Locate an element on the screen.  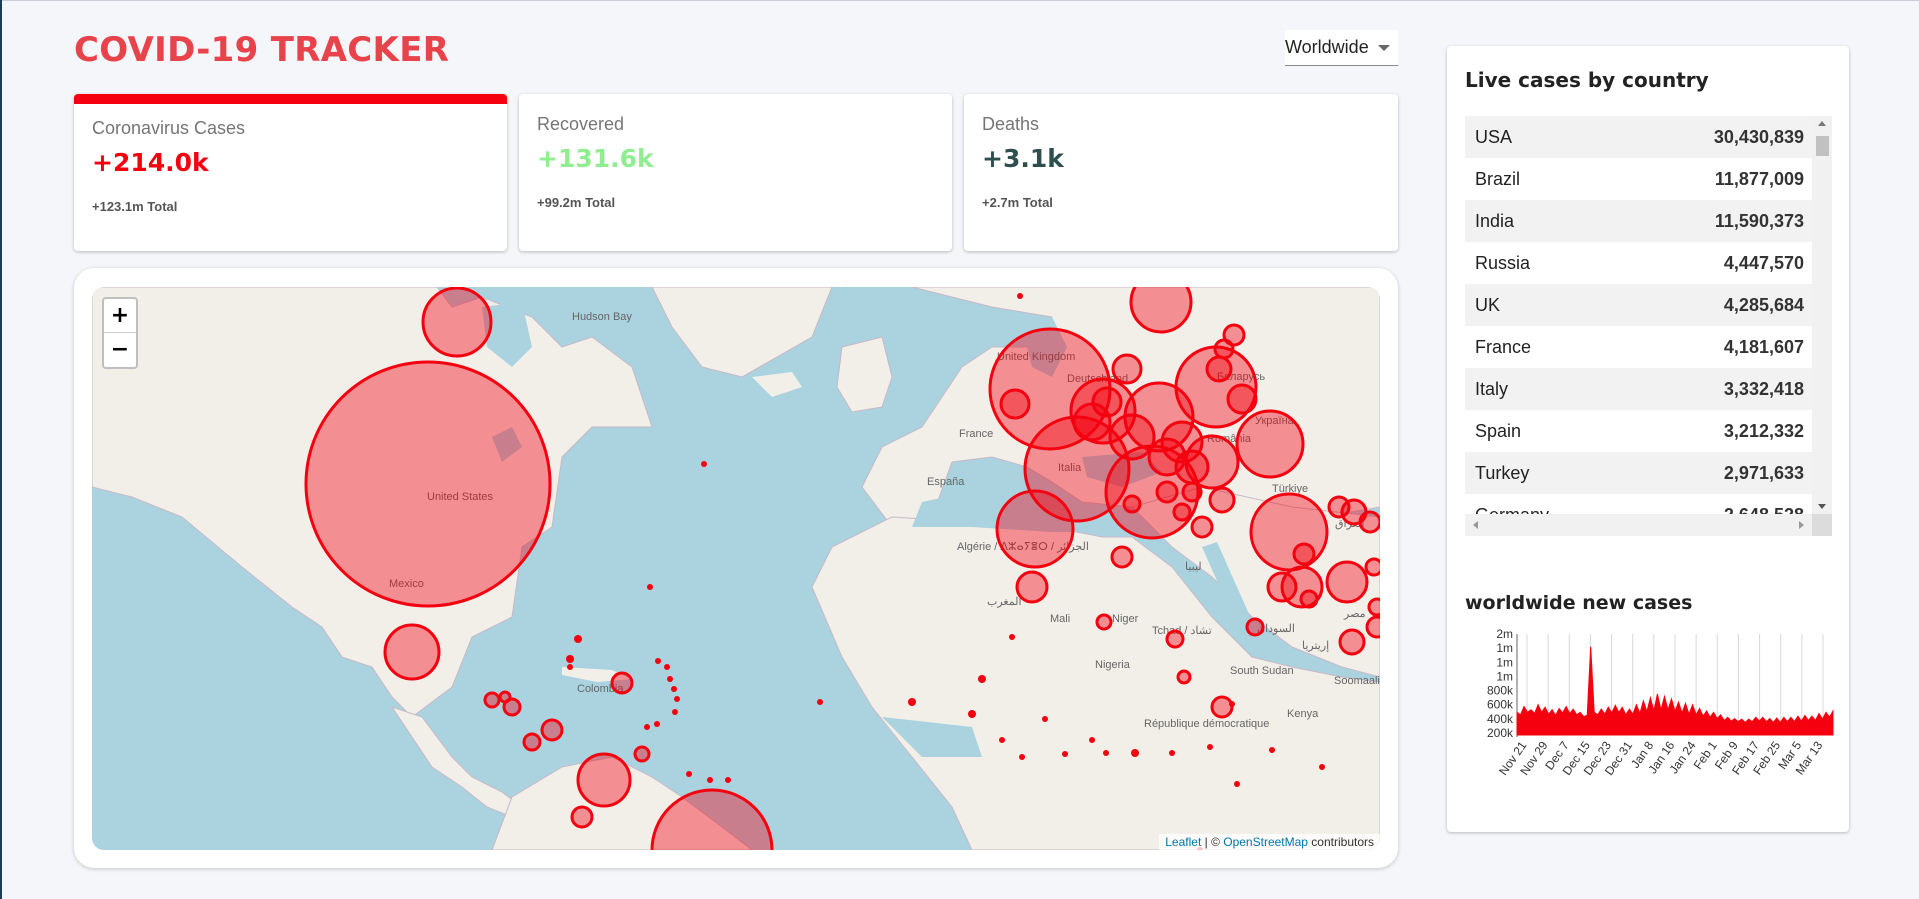
table-row: India 11,590,373 is located at coordinates (1638, 221).